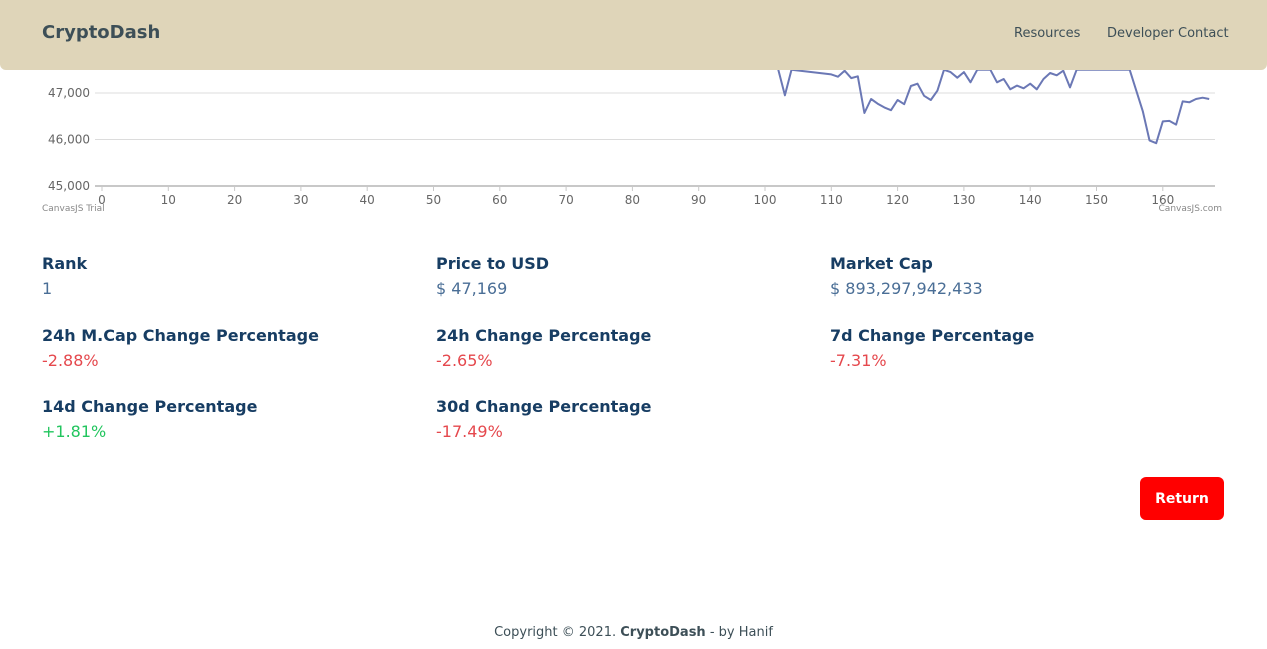  What do you see at coordinates (493, 263) in the screenshot?
I see `stat-label: Price to USD` at bounding box center [493, 263].